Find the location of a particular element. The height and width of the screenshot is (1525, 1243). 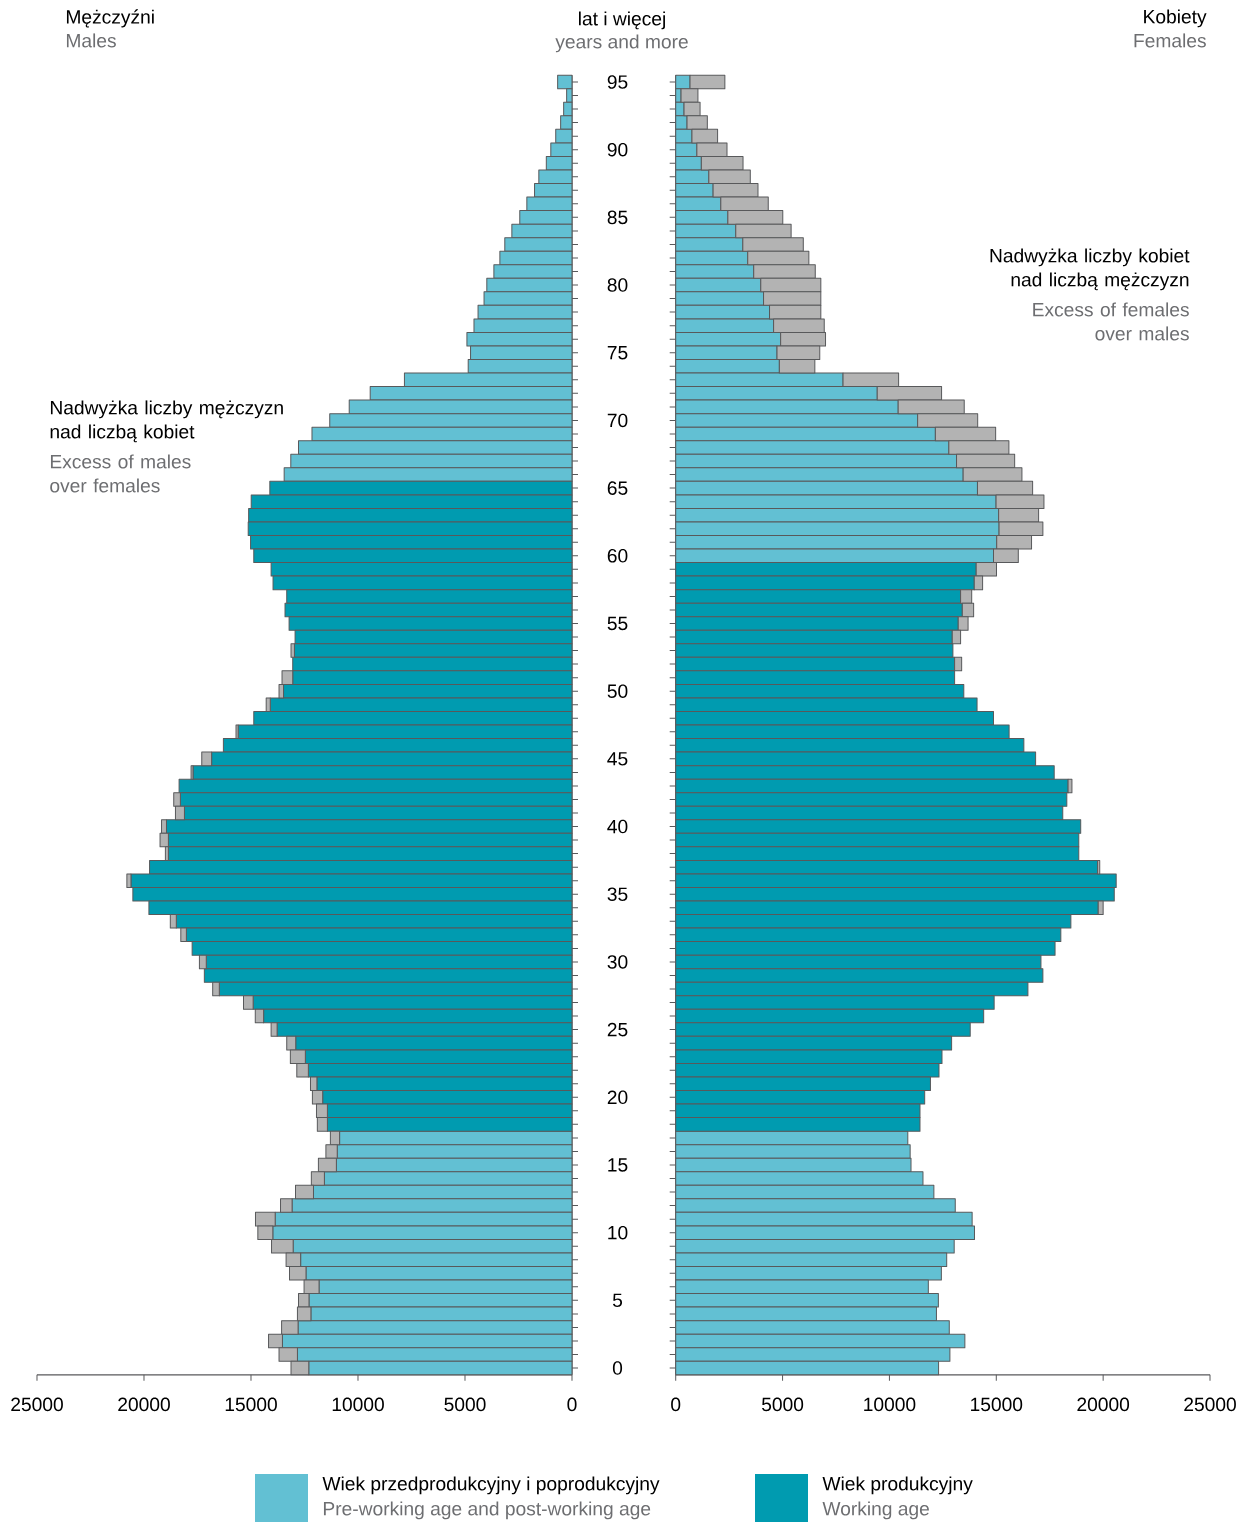

y-tick-label: 35 is located at coordinates (617, 894).